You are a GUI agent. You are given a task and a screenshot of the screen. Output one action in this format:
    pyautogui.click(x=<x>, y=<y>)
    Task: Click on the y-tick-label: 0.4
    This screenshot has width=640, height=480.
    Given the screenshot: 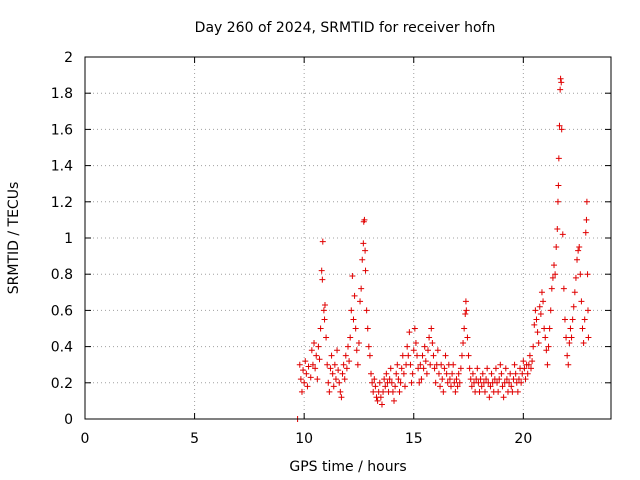 What is the action you would take?
    pyautogui.click(x=62, y=348)
    